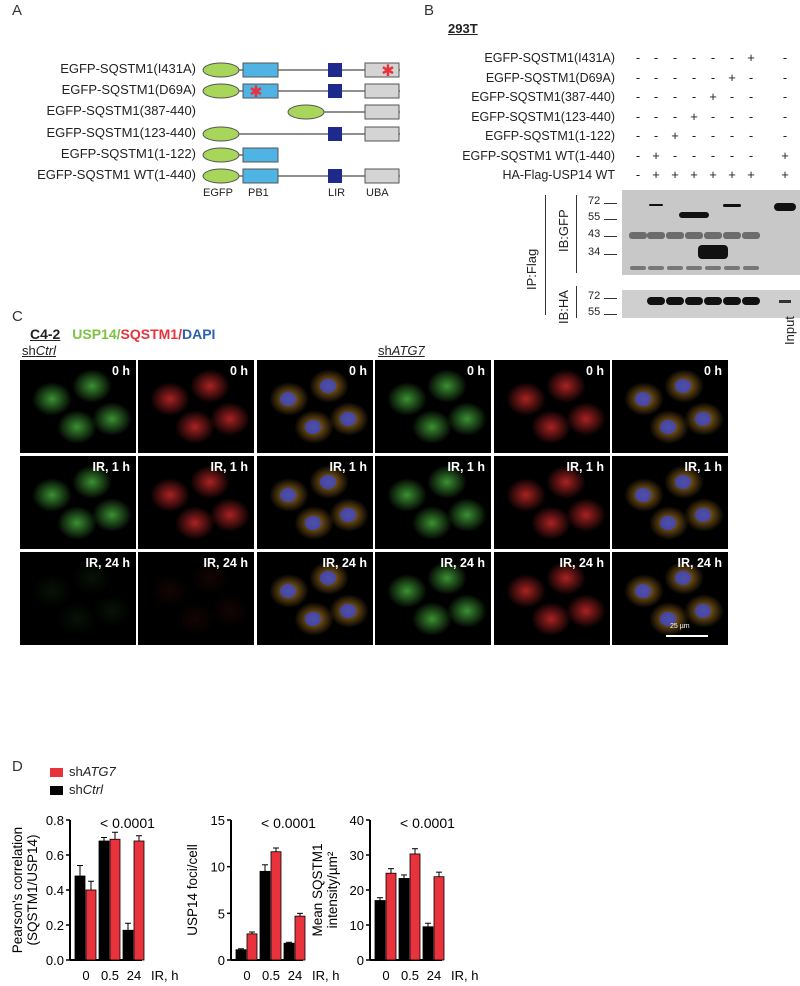 The height and width of the screenshot is (986, 800). I want to click on cell-line-c42: C4-2, so click(45, 334).